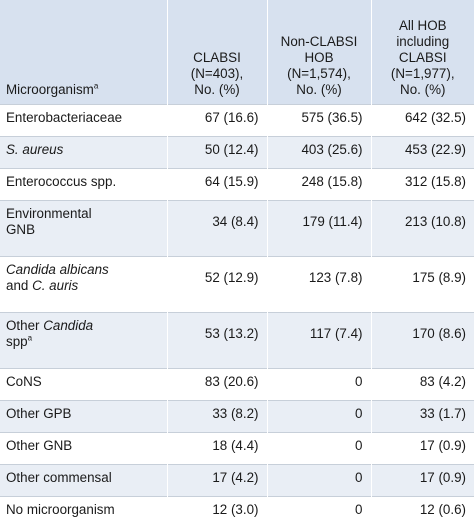 The image size is (474, 528). Describe the element at coordinates (422, 283) in the screenshot. I see `cell-all-hob: 175 (8.9)` at that location.